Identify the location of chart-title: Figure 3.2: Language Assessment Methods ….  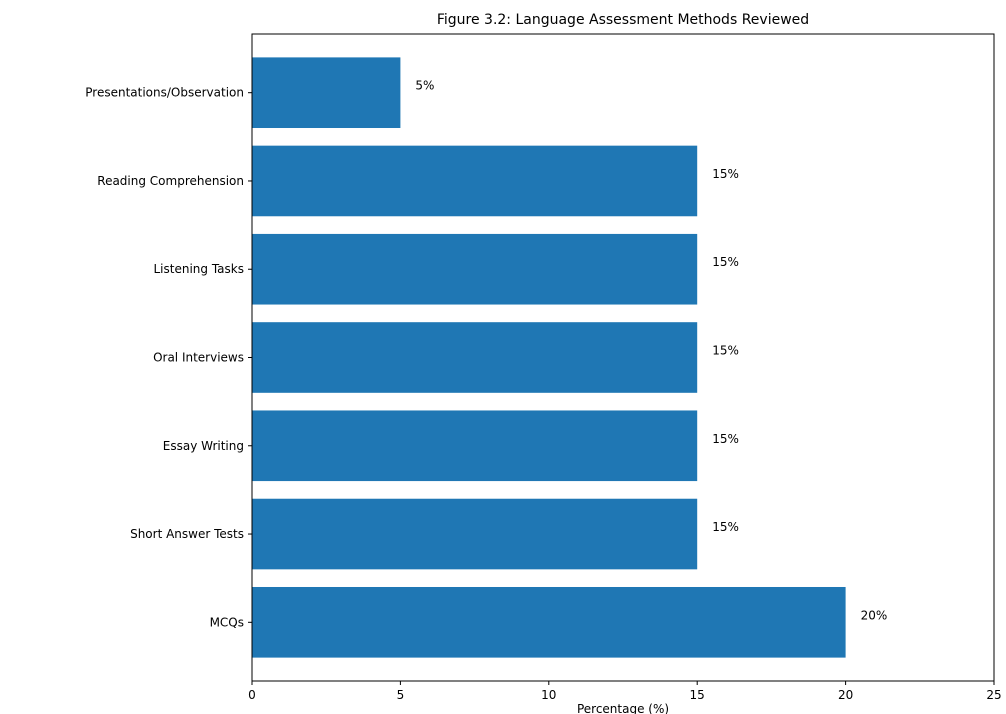
(623, 20).